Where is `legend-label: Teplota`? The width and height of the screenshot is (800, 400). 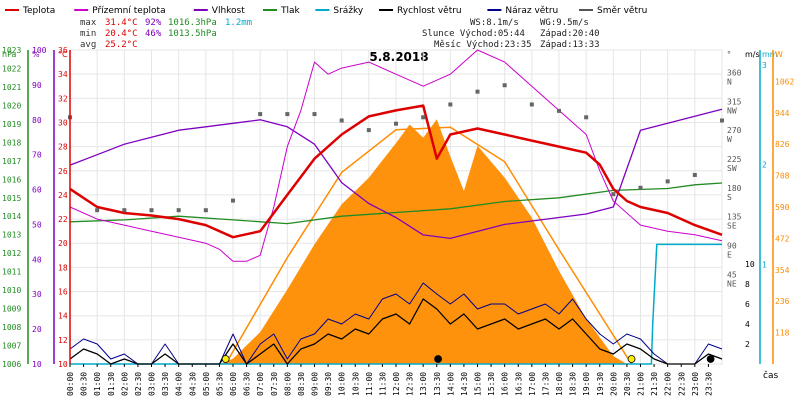 legend-label: Teplota is located at coordinates (38, 11).